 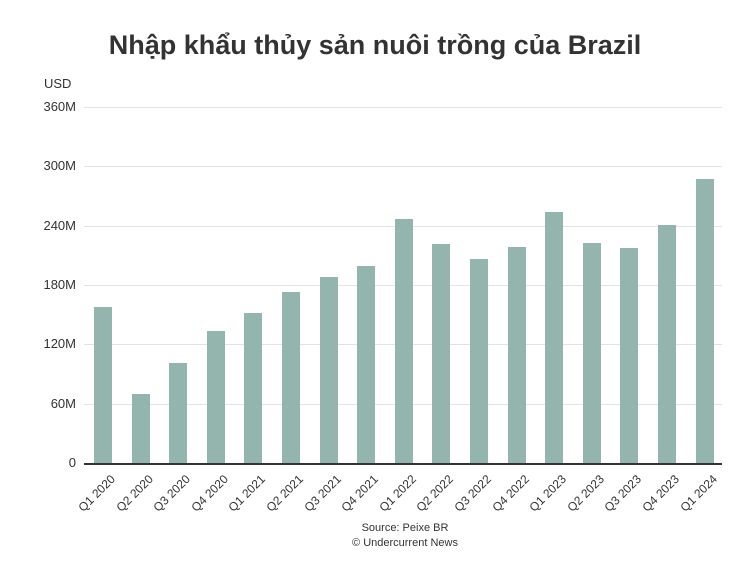 What do you see at coordinates (59, 106) in the screenshot?
I see `y-tick-label: 360M` at bounding box center [59, 106].